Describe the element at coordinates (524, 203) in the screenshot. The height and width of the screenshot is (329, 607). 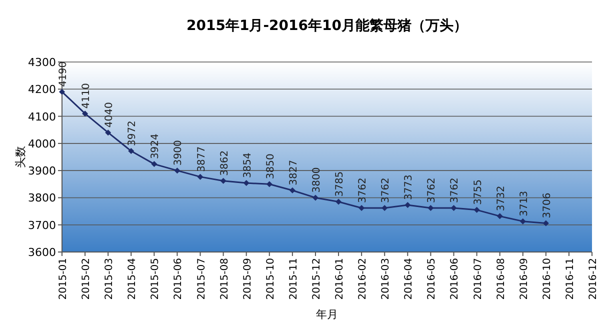
I see `data-label: 3713` at that location.